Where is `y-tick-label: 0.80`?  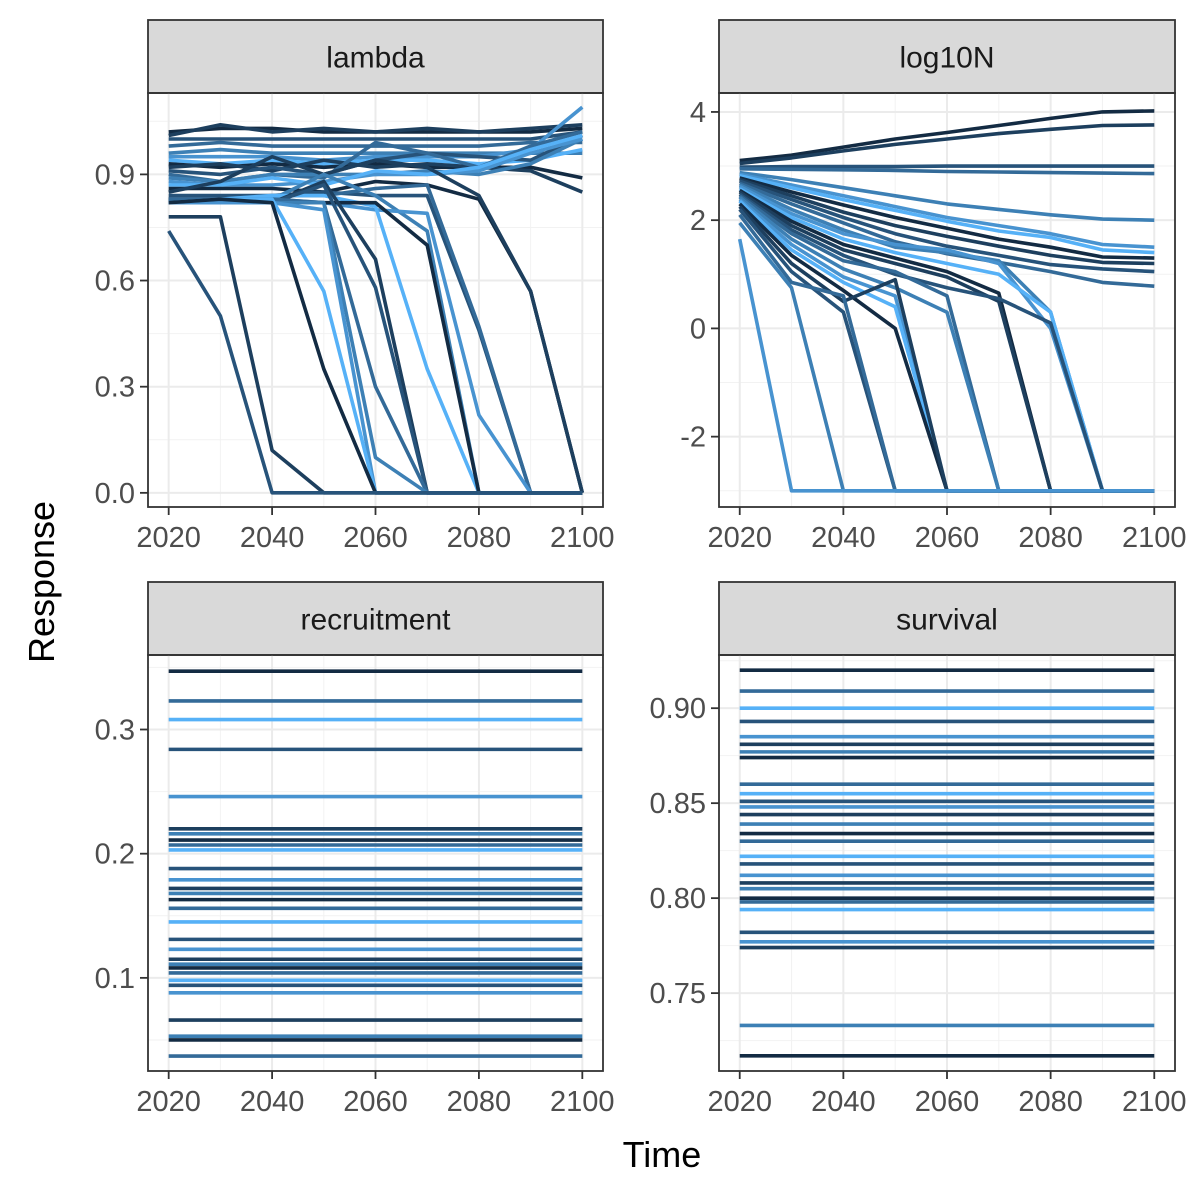 y-tick-label: 0.80 is located at coordinates (678, 899).